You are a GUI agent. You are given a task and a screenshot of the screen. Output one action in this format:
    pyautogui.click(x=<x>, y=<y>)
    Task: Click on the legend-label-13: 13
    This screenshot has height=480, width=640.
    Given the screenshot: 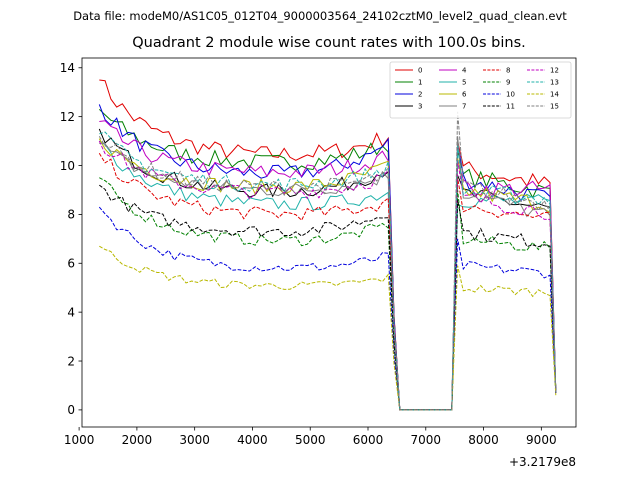 What is the action you would take?
    pyautogui.click(x=554, y=83)
    